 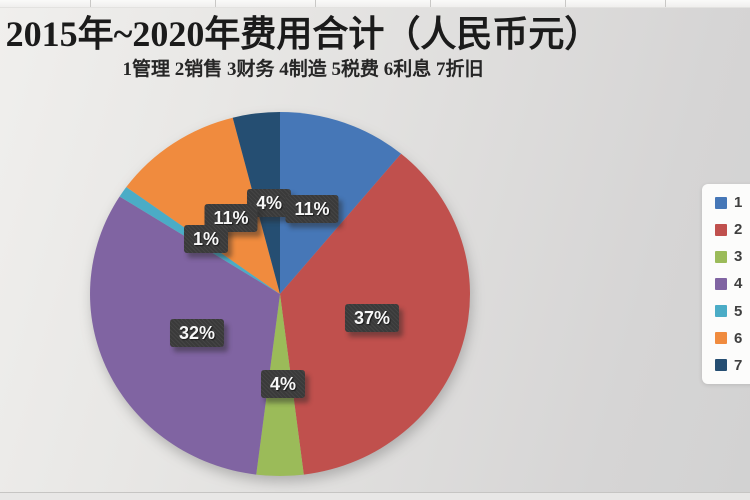 I want to click on legend-item-label: 3, so click(x=738, y=257).